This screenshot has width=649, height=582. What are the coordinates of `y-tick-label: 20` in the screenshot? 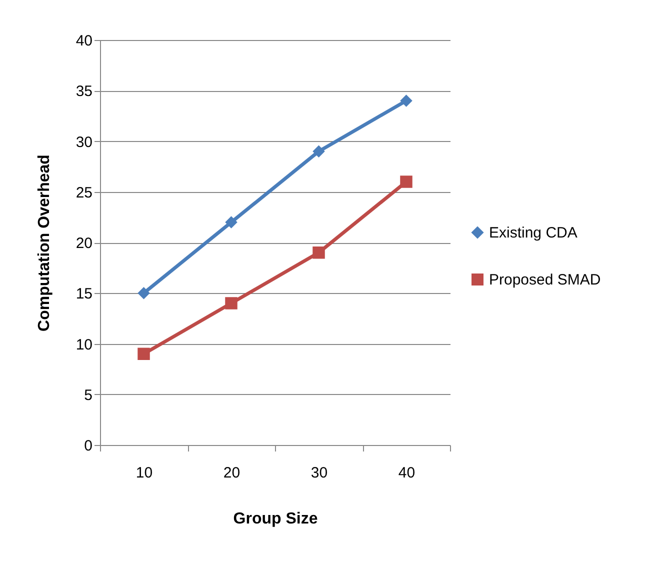 It's located at (84, 243).